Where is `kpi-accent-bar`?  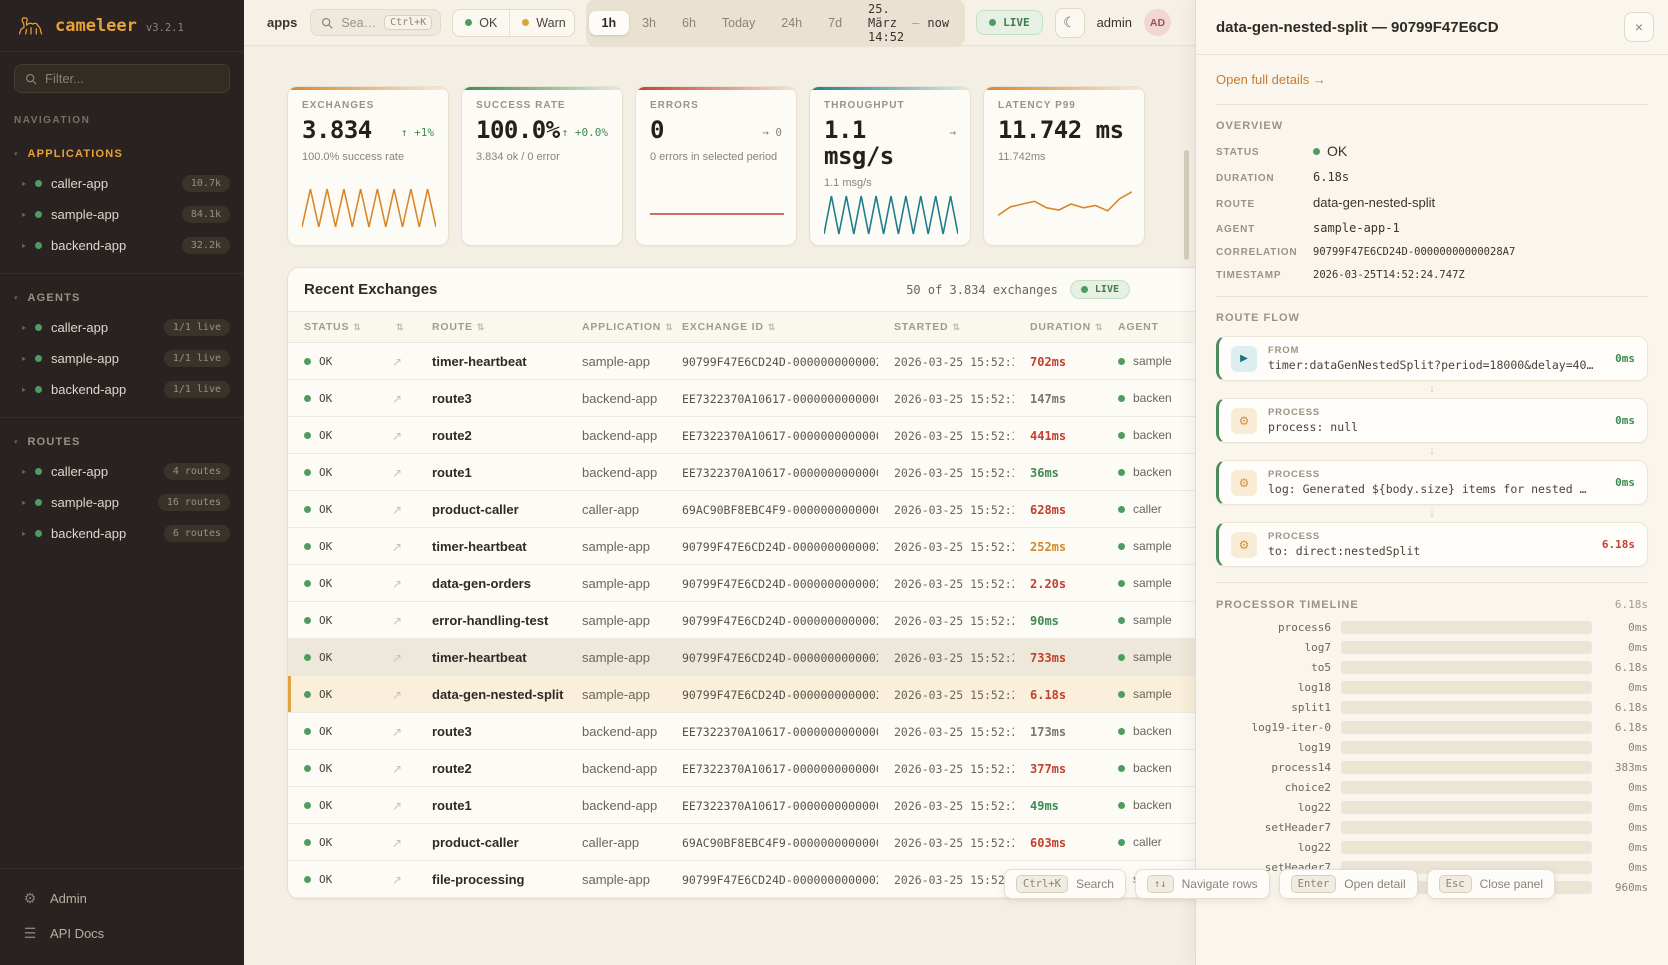 kpi-accent-bar is located at coordinates (890, 88).